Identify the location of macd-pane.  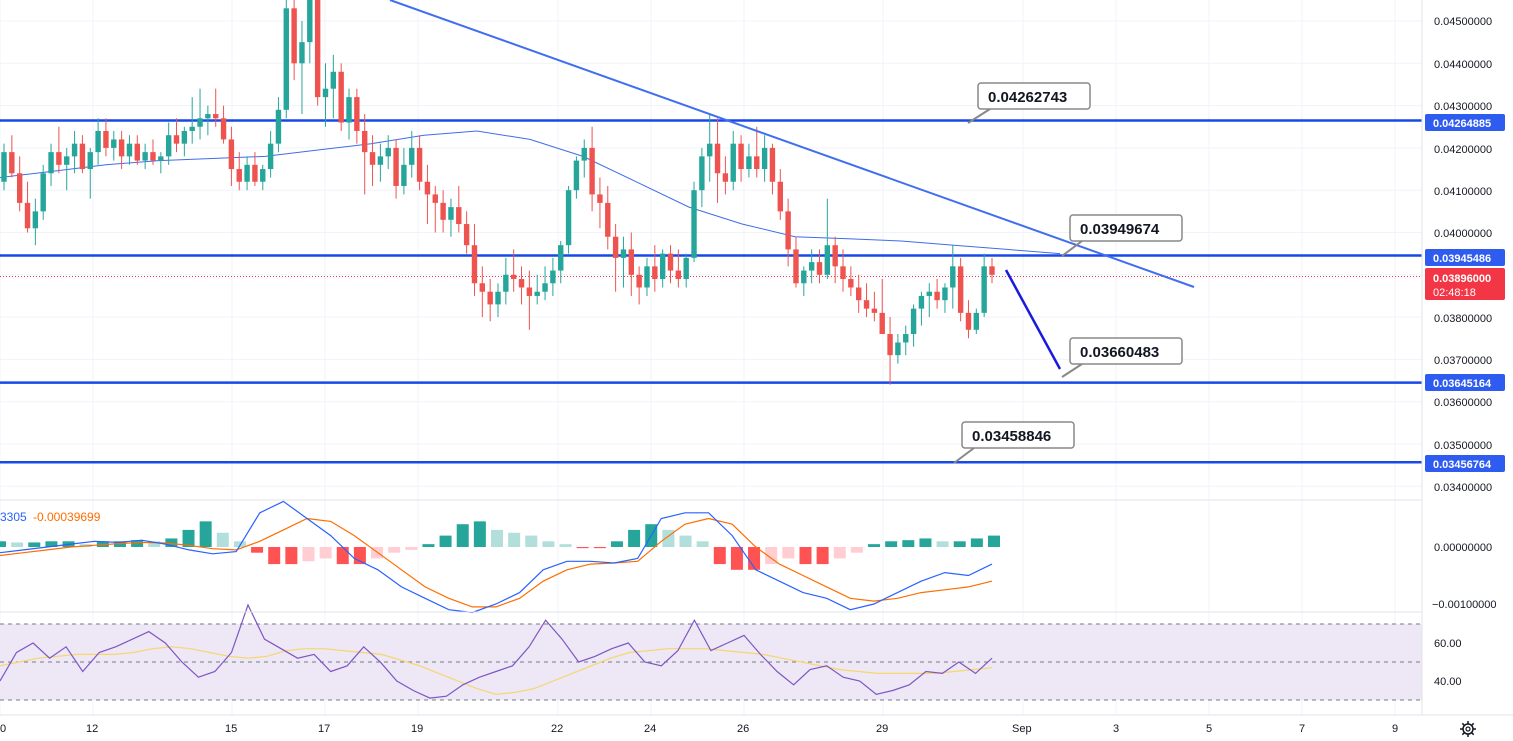
(500, 557).